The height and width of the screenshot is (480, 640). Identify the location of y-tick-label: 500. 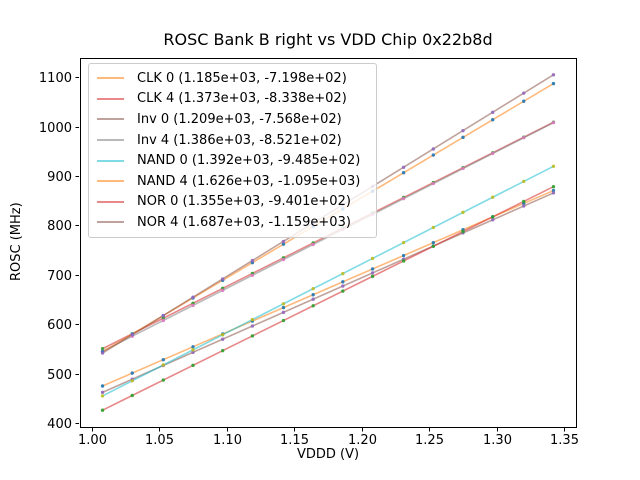
(59, 375).